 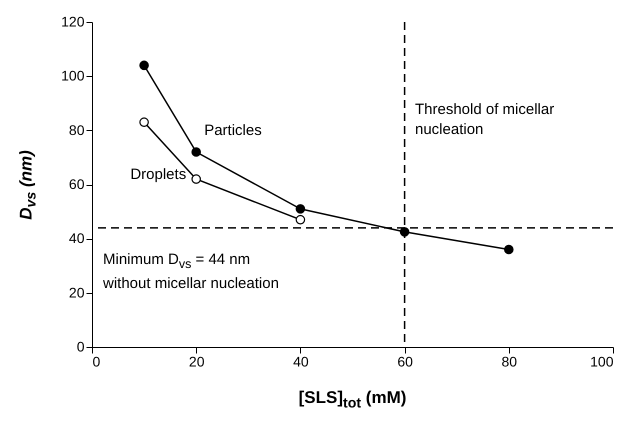 I want to click on series-label: Particles, so click(x=233, y=130).